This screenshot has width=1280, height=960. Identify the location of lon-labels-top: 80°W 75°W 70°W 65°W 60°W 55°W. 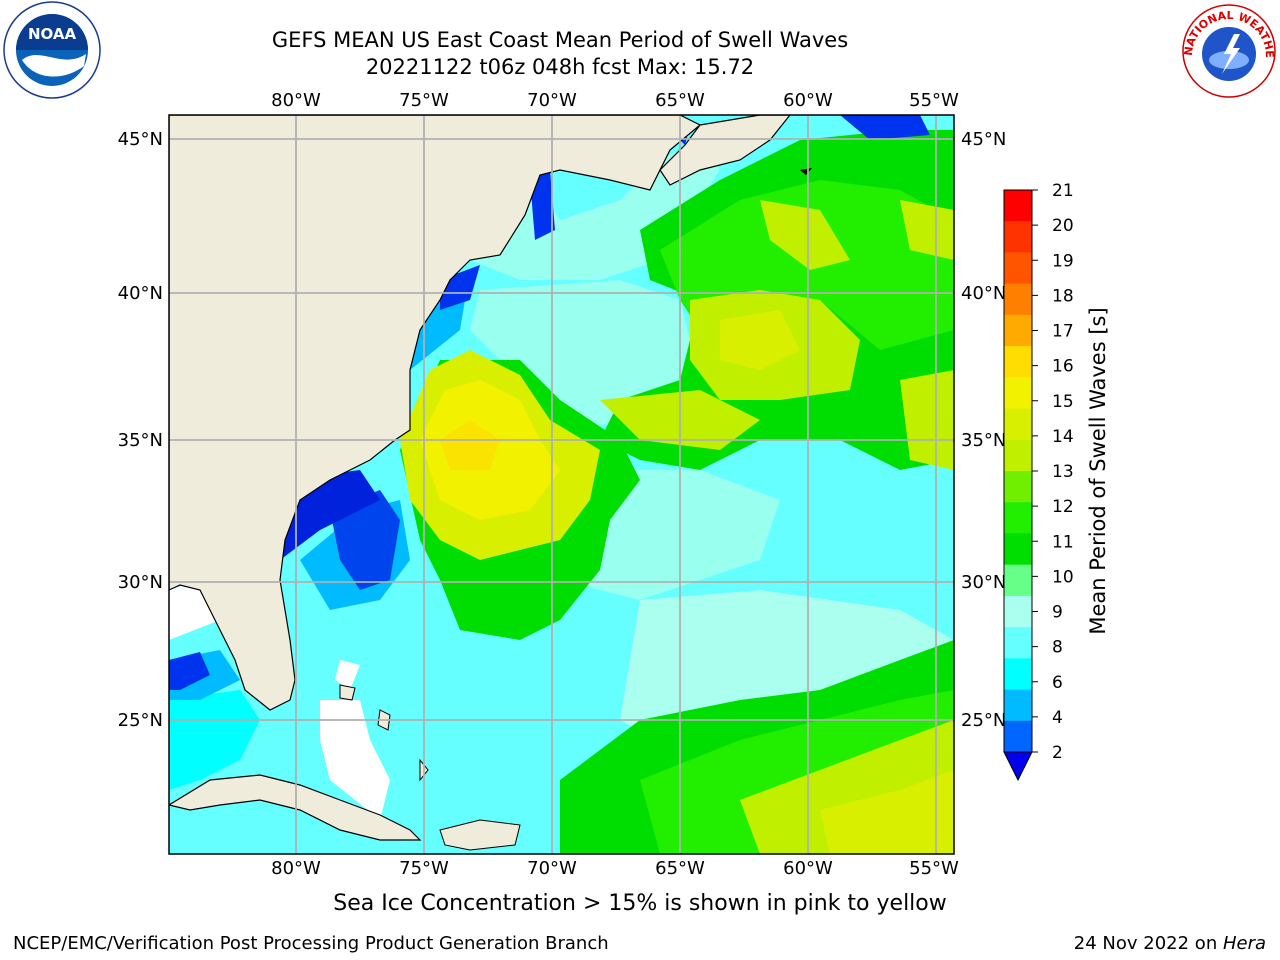
(615, 100).